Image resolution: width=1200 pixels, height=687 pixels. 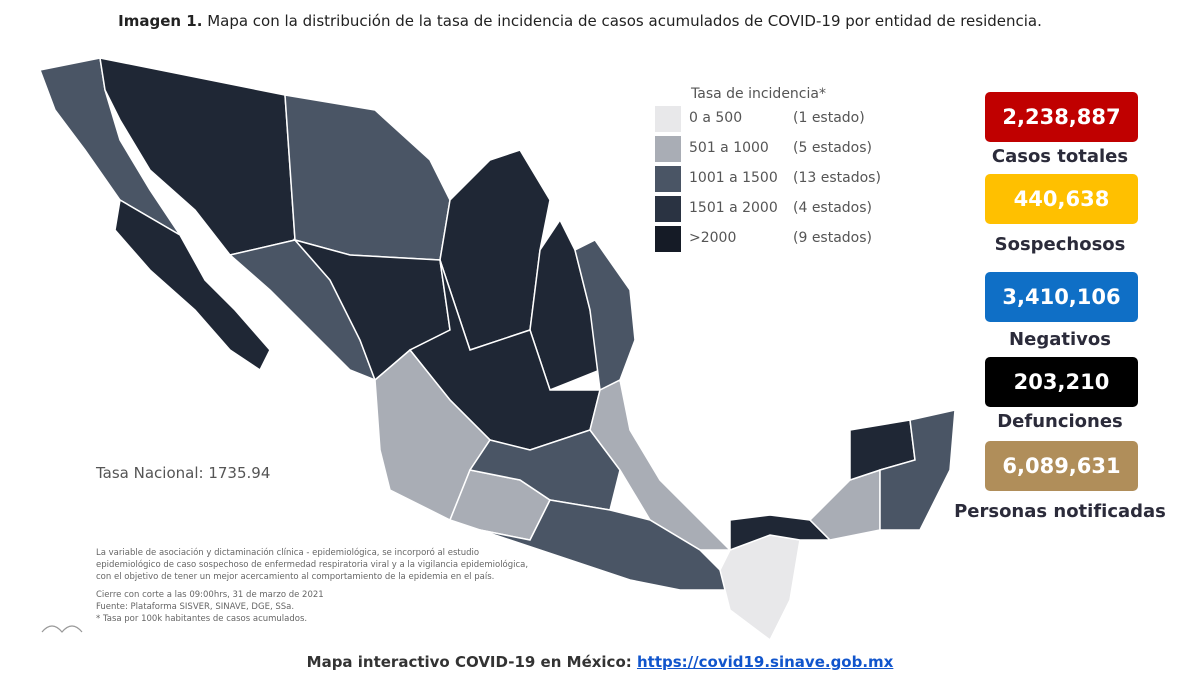 I want to click on stat-value: 3,410,106, so click(x=1061, y=297).